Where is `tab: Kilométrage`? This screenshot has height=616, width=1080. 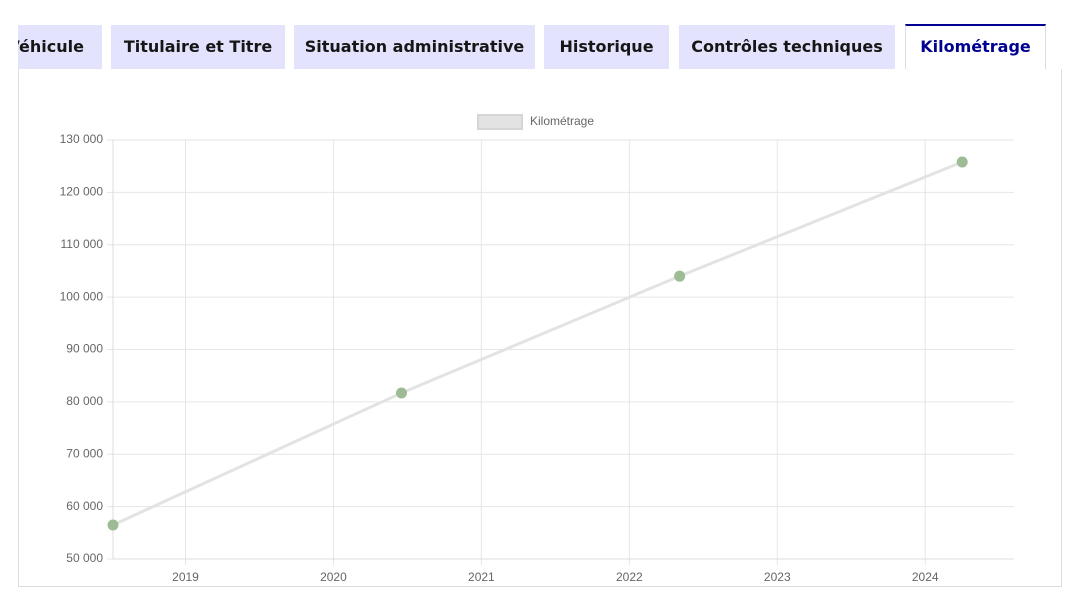 tab: Kilométrage is located at coordinates (975, 46).